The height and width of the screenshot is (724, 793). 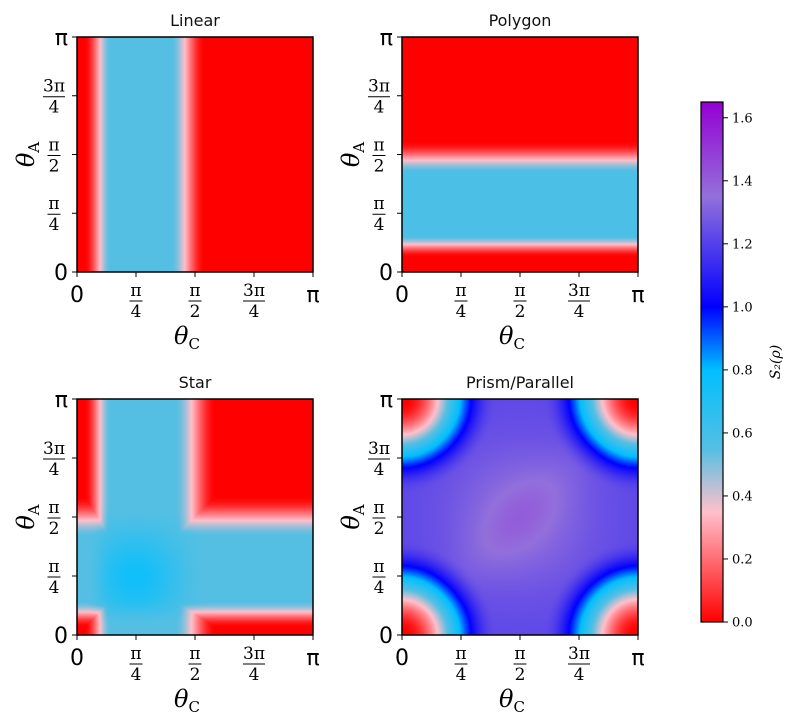 I want to click on heatmap-polygon, so click(x=520, y=154).